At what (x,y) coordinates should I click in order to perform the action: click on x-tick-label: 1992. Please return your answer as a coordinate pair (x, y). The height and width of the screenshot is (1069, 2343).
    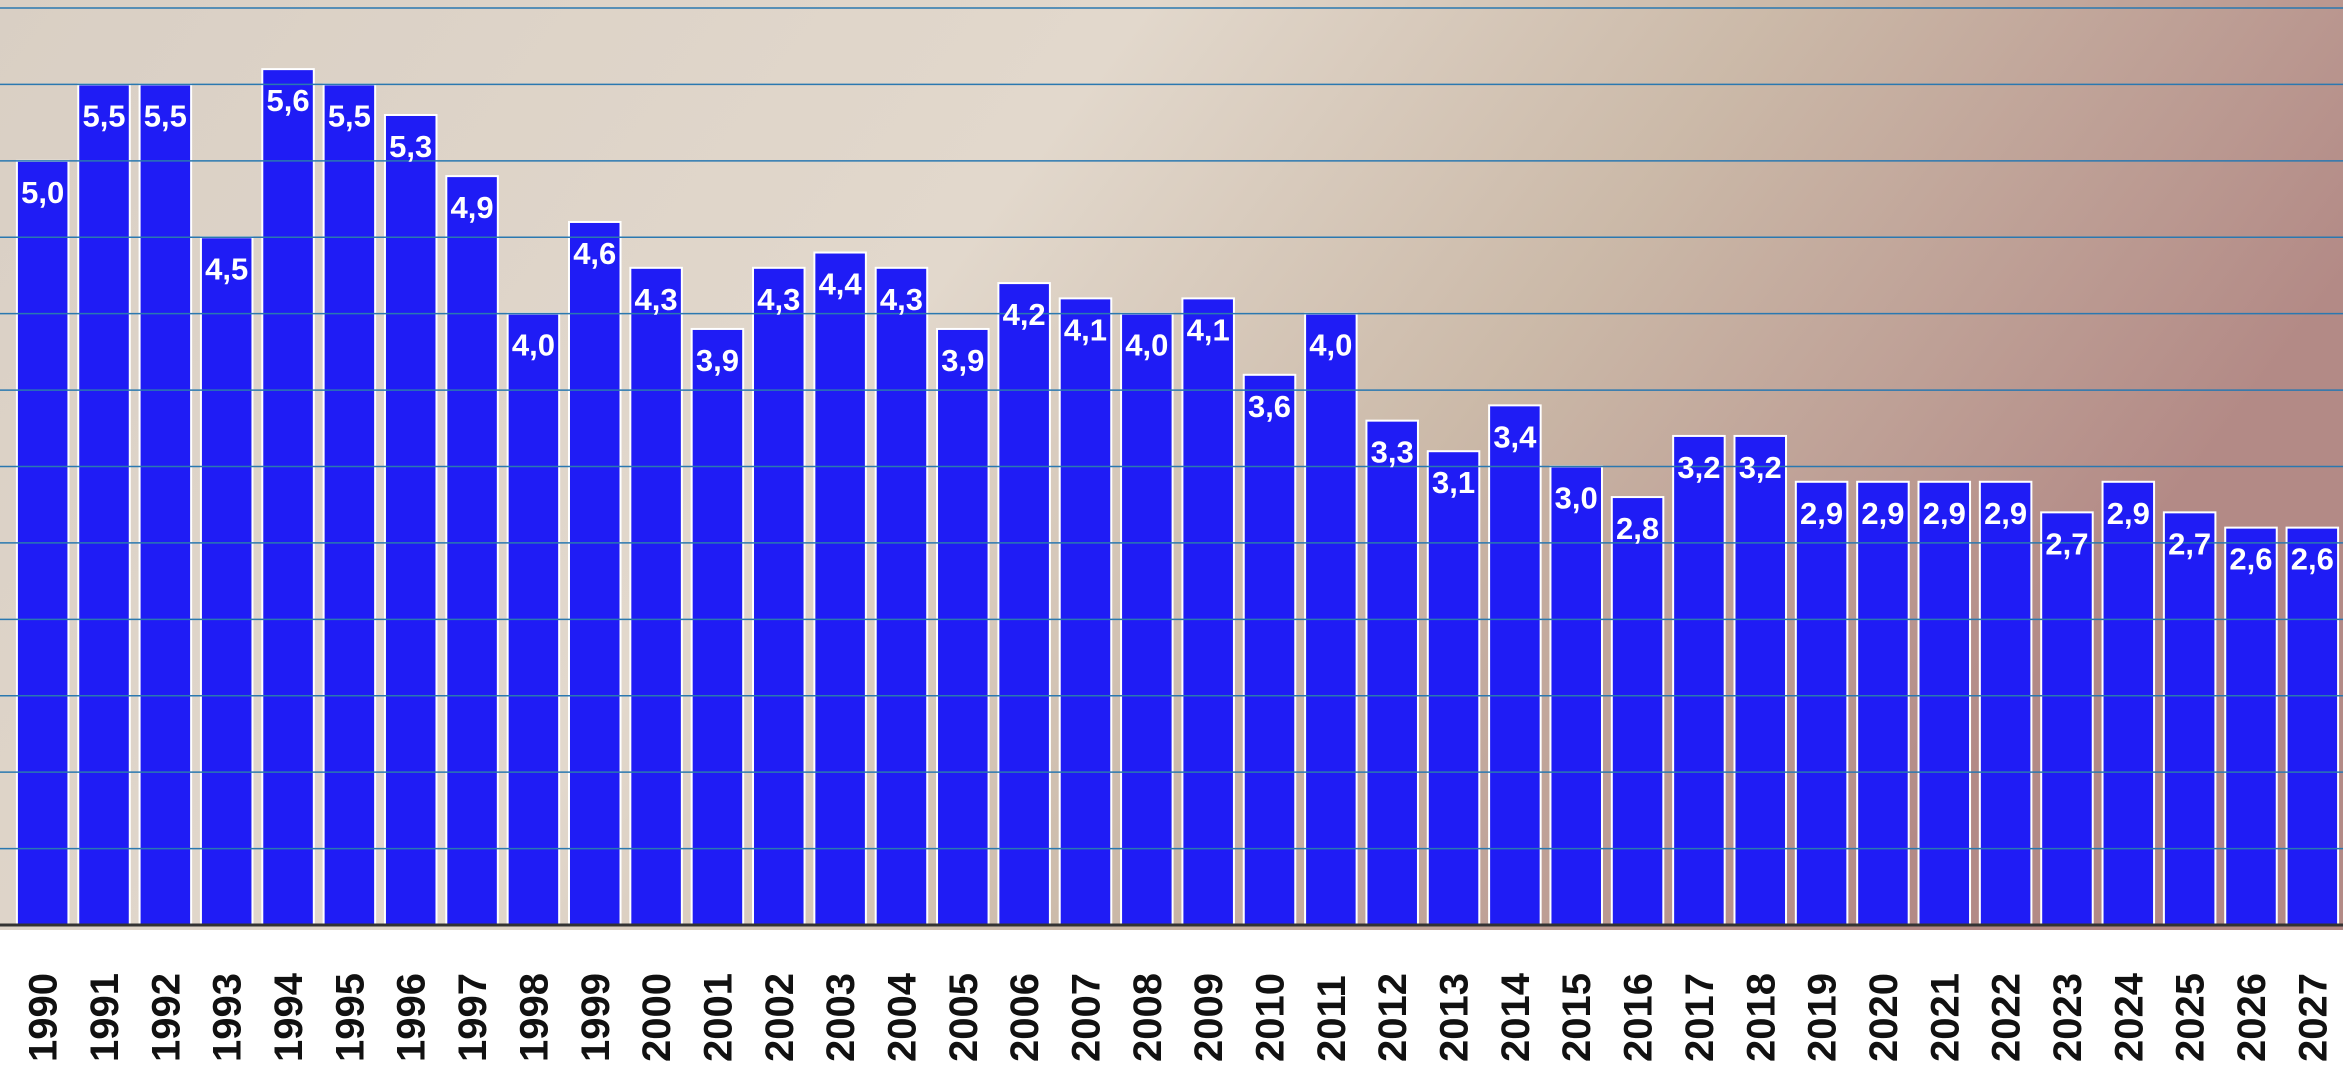
    Looking at the image, I should click on (166, 1017).